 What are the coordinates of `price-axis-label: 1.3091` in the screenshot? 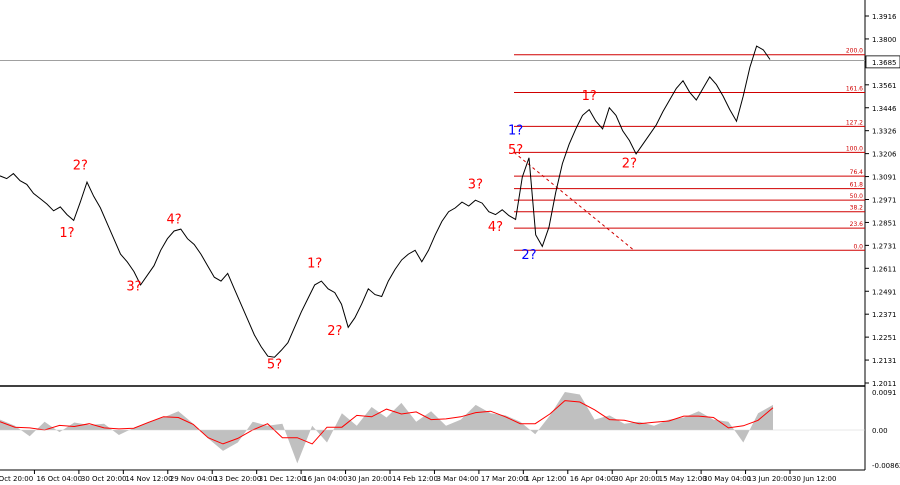 It's located at (884, 178).